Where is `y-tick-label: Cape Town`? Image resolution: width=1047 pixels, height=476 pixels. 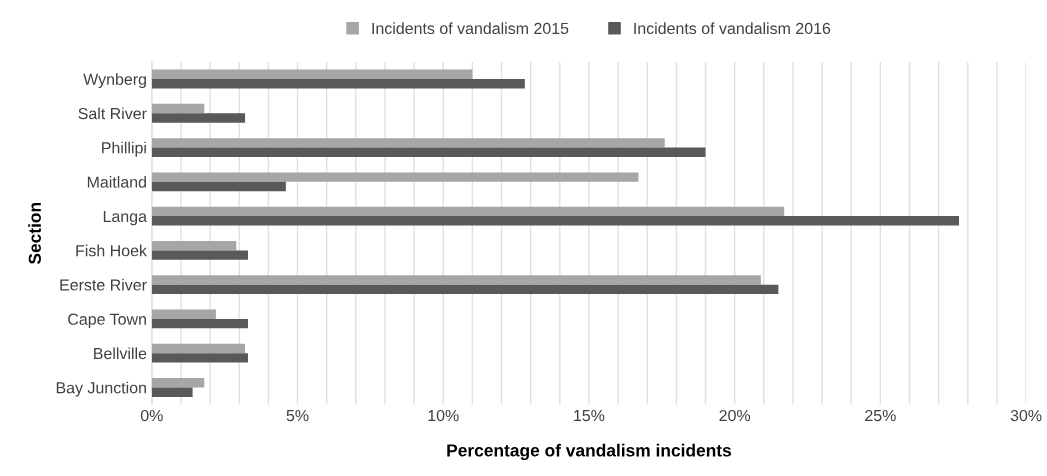
y-tick-label: Cape Town is located at coordinates (107, 321).